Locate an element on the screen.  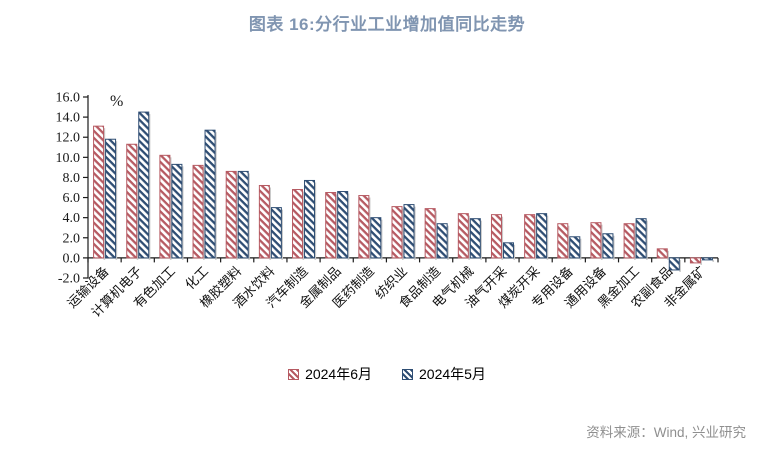
legend-label: 2024年6月 is located at coordinates (338, 374).